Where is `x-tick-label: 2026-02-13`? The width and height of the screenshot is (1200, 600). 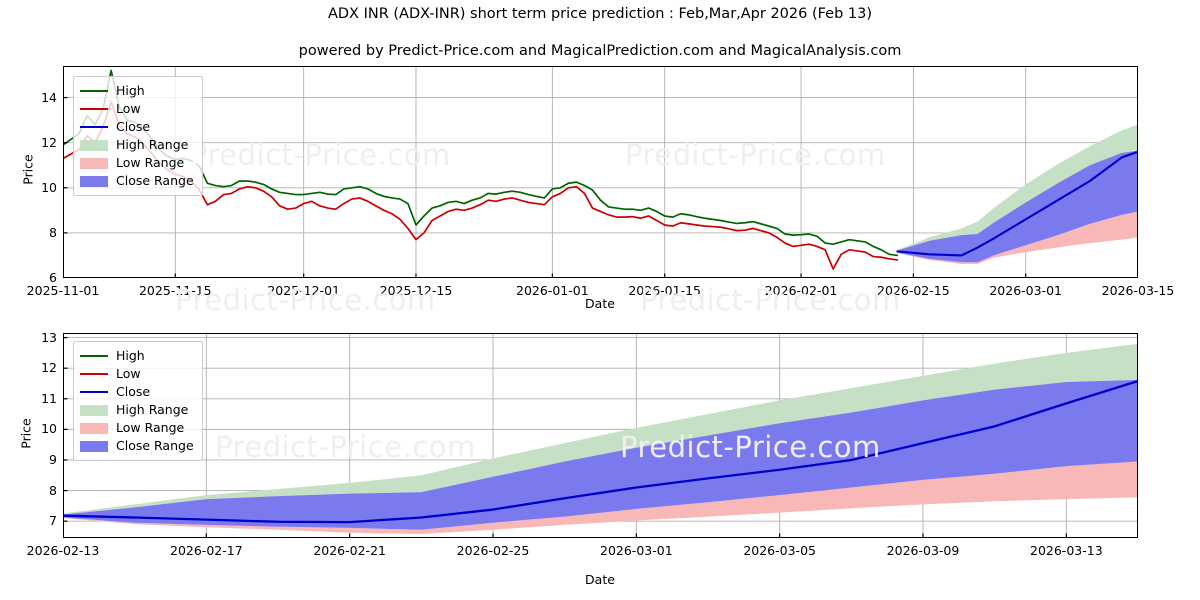 x-tick-label: 2026-02-13 is located at coordinates (63, 550).